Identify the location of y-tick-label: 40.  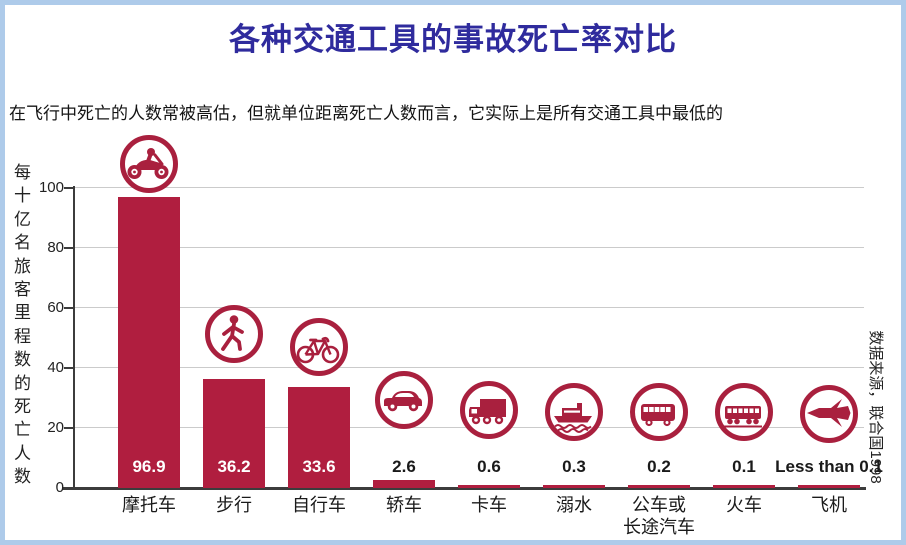
(55, 367).